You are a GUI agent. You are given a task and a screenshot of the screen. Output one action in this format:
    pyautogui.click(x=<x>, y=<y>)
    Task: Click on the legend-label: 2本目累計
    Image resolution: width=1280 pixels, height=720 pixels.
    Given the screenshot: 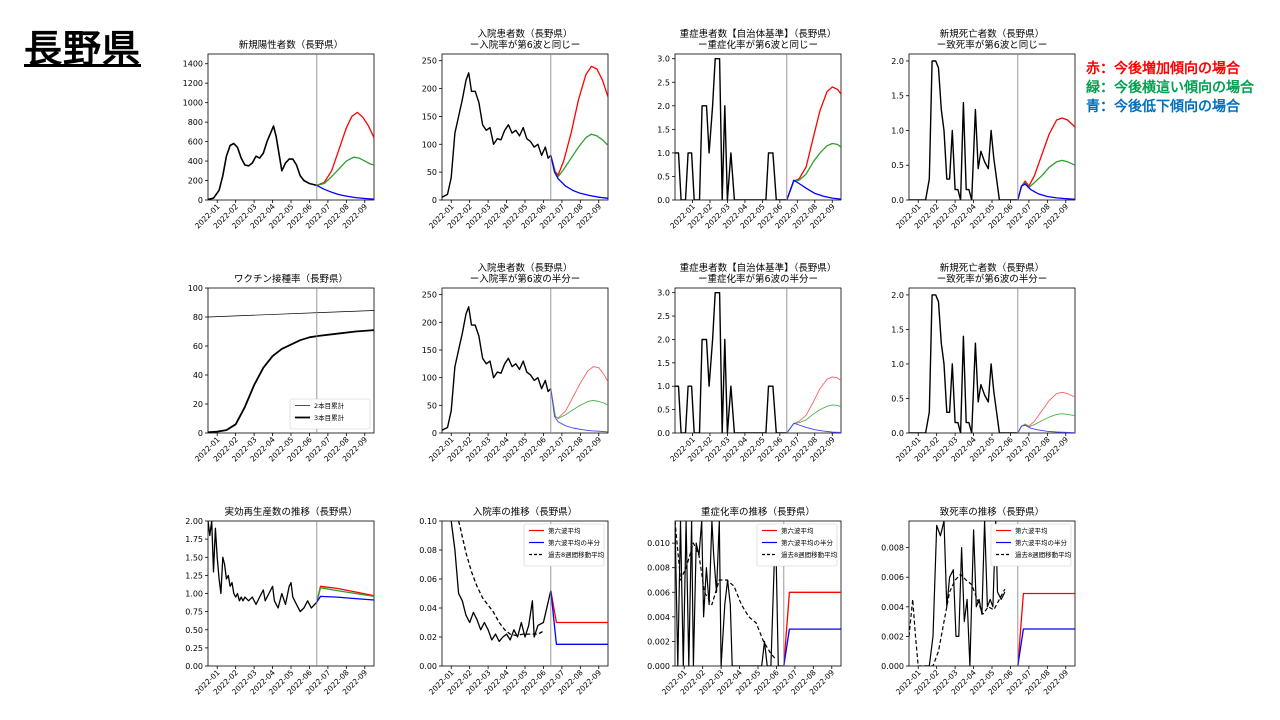 What is the action you would take?
    pyautogui.click(x=329, y=405)
    